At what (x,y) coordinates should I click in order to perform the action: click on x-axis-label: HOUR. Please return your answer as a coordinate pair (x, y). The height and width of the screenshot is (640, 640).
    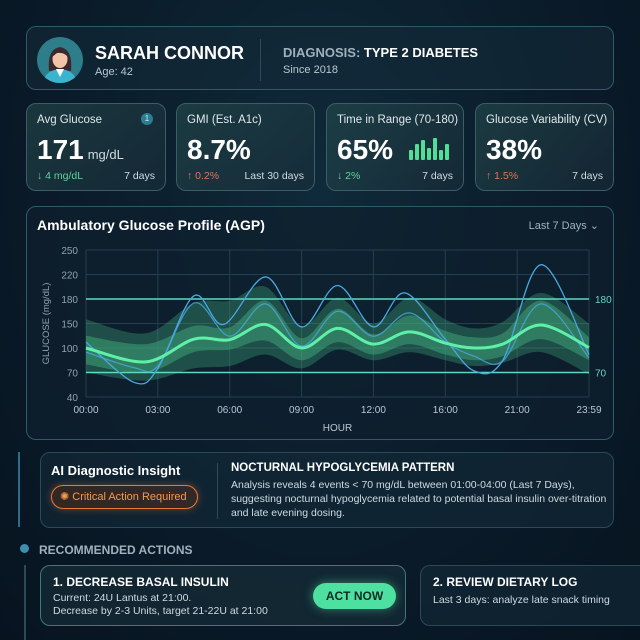
    Looking at the image, I should click on (337, 428).